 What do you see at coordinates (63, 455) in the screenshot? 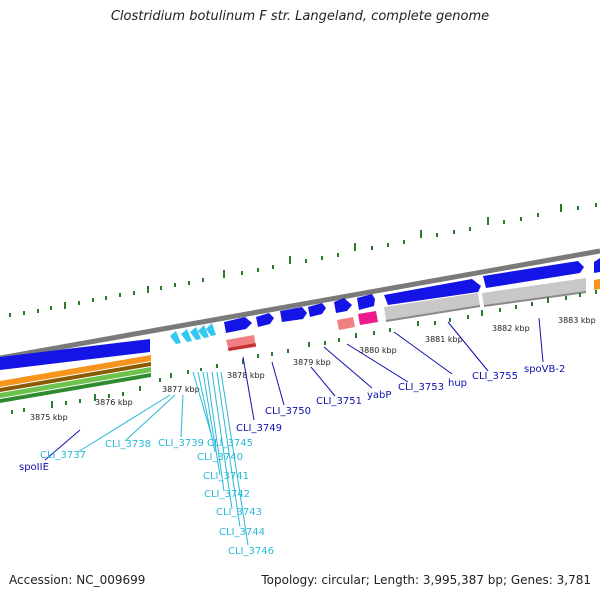
I see `gene-label-CLI_3737: CLI_3737` at bounding box center [63, 455].